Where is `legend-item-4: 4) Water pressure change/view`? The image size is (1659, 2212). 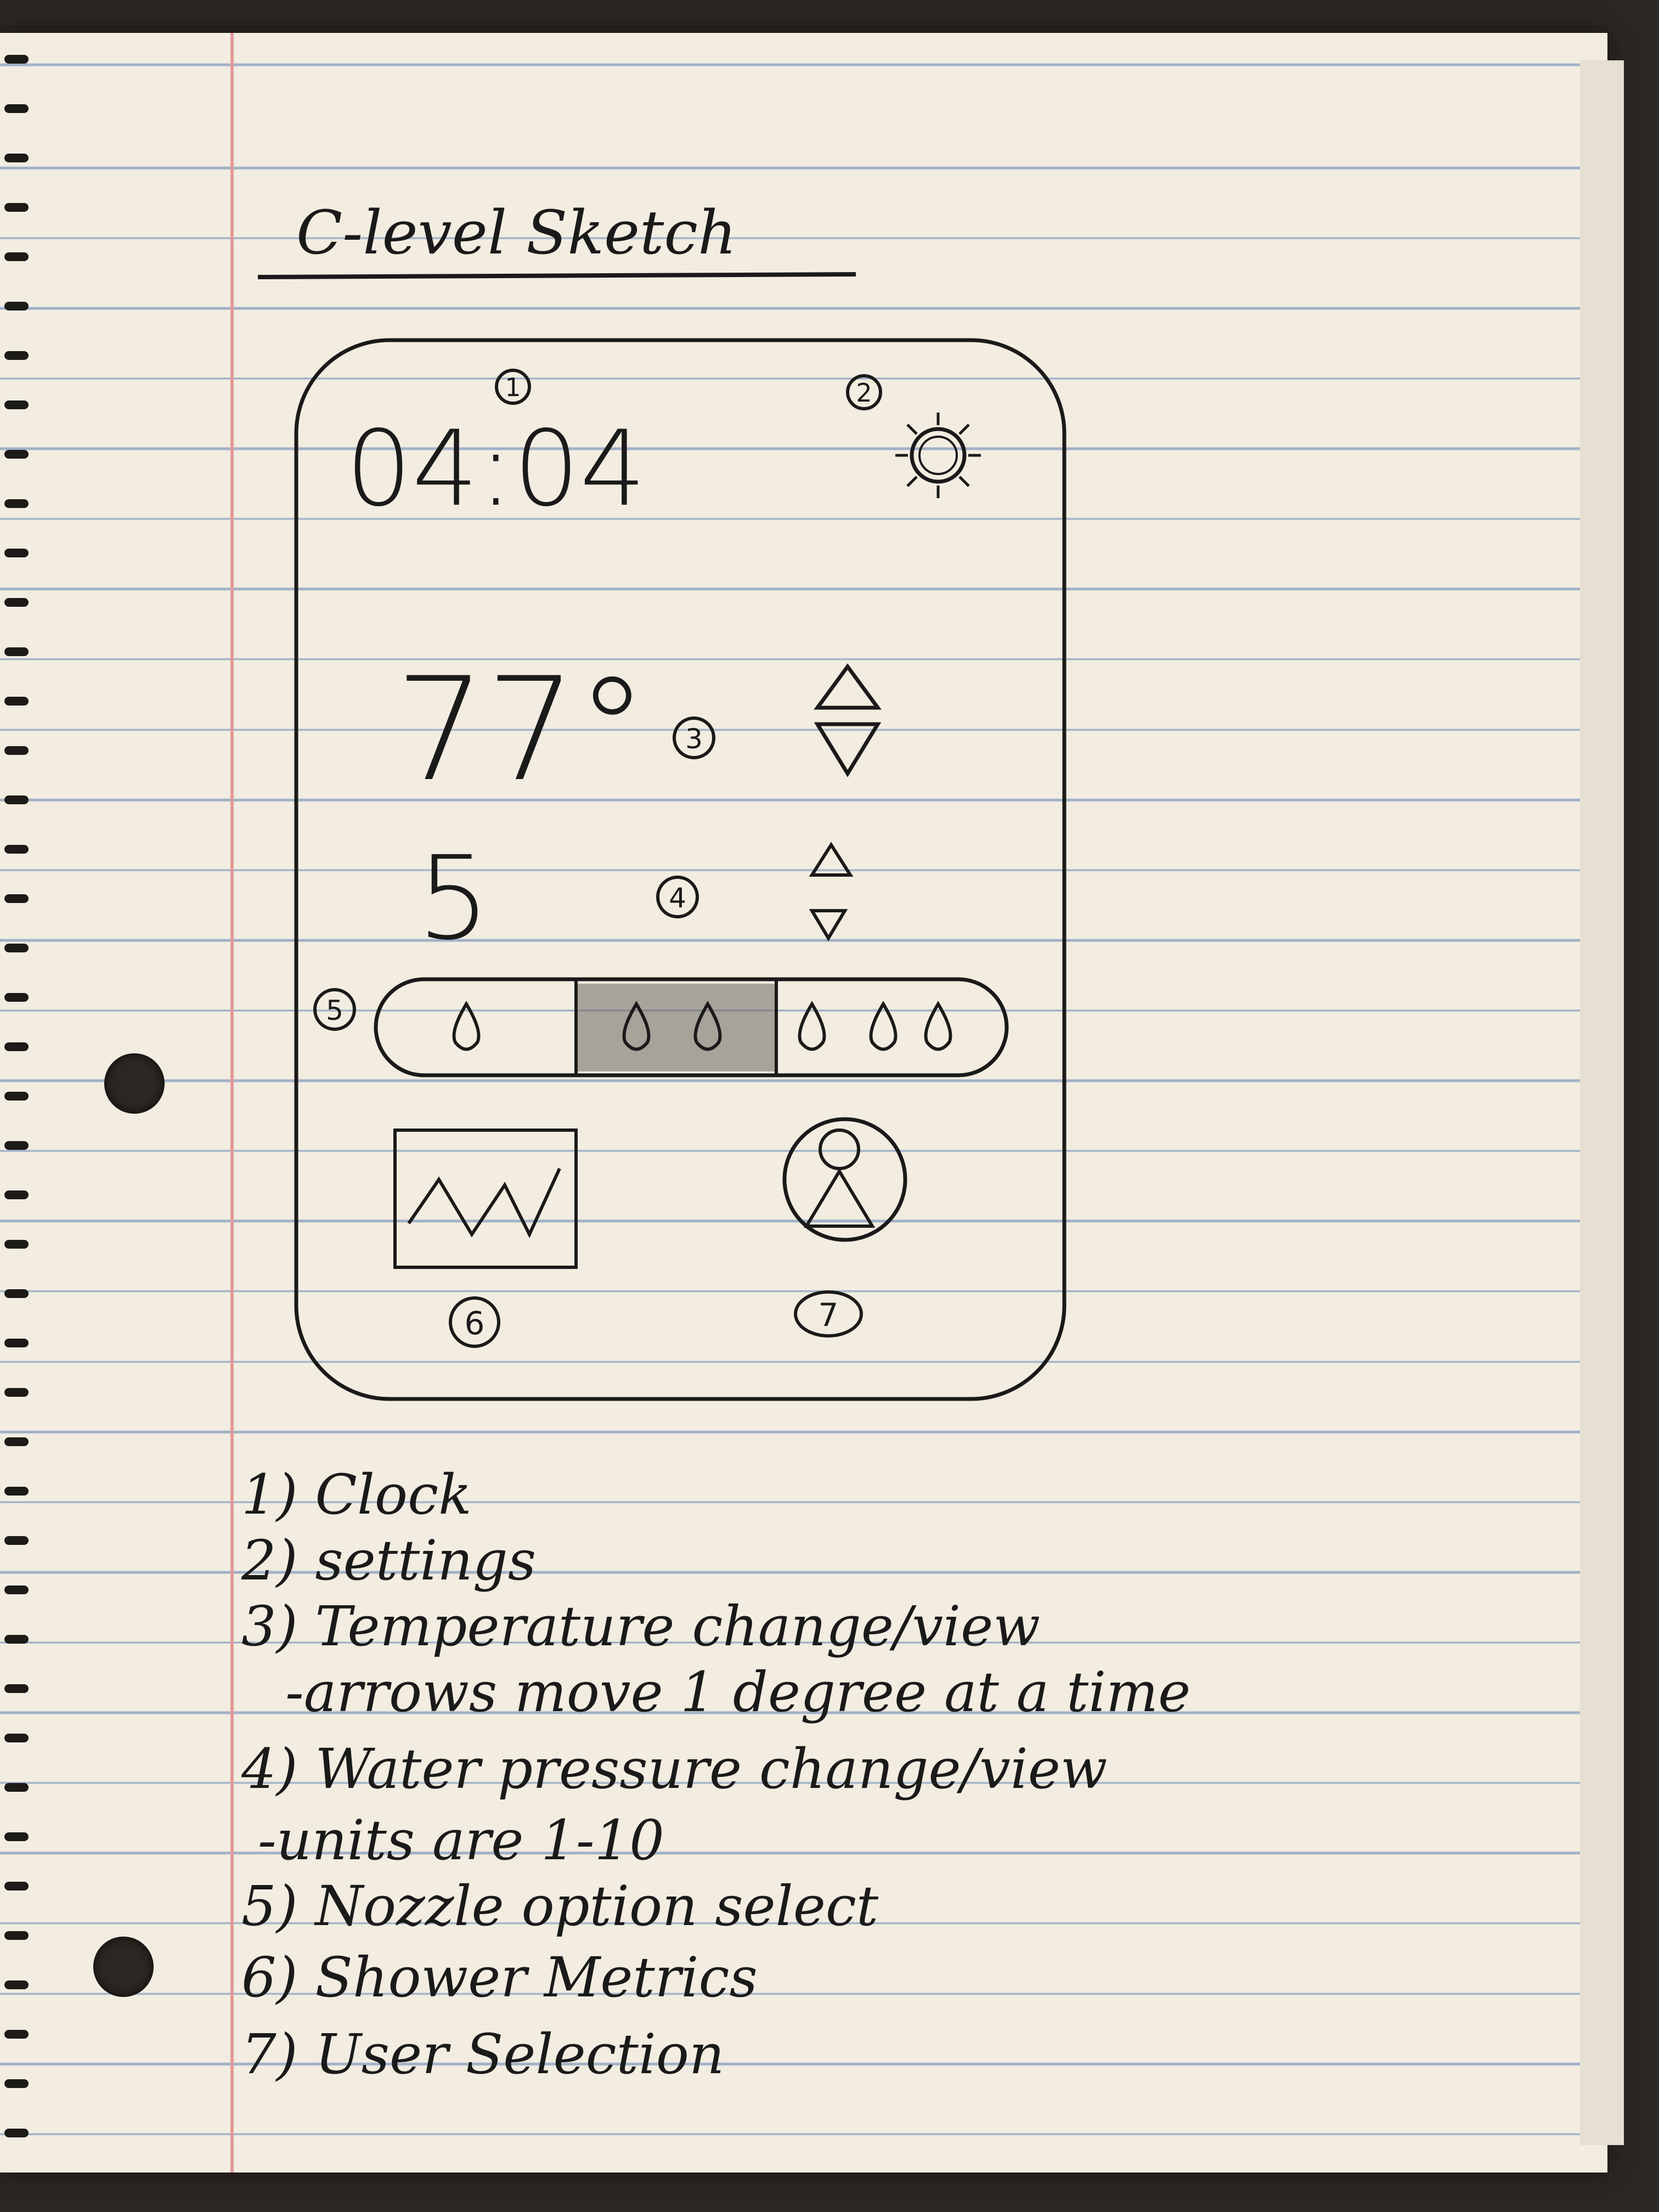
legend-item-4: 4) Water pressure change/view is located at coordinates (675, 1769).